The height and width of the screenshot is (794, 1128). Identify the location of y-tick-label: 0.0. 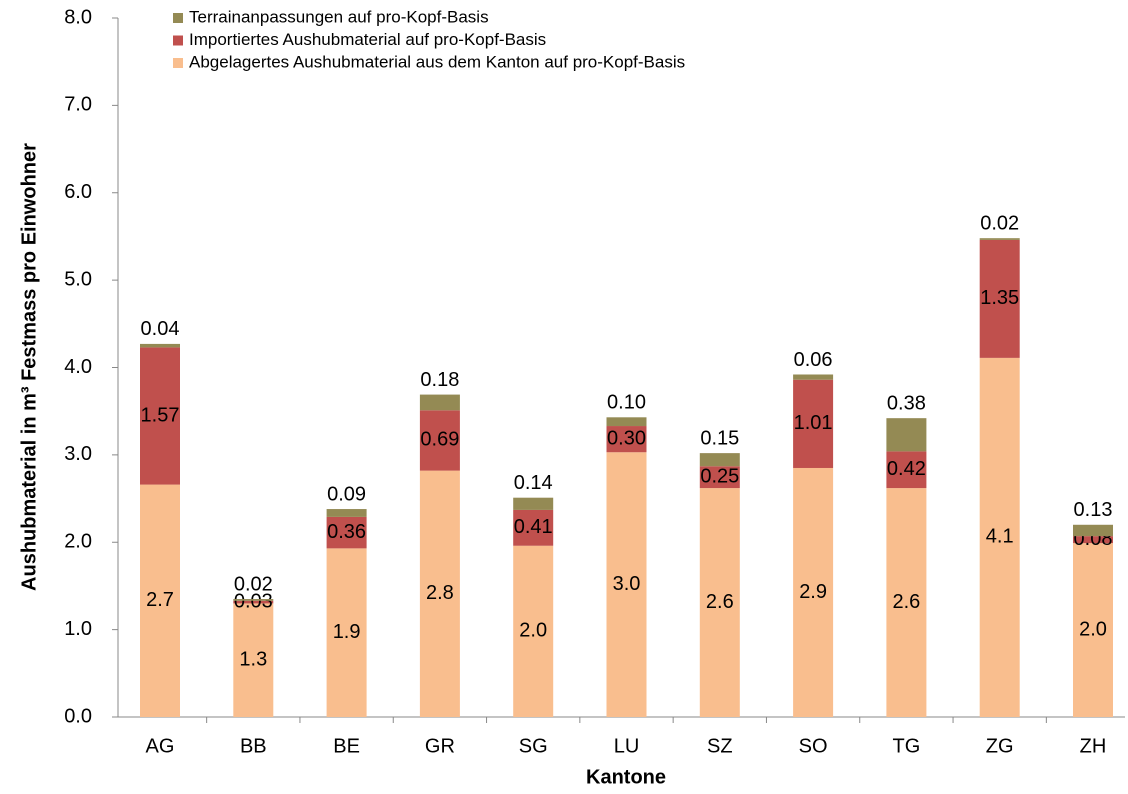
(78, 716).